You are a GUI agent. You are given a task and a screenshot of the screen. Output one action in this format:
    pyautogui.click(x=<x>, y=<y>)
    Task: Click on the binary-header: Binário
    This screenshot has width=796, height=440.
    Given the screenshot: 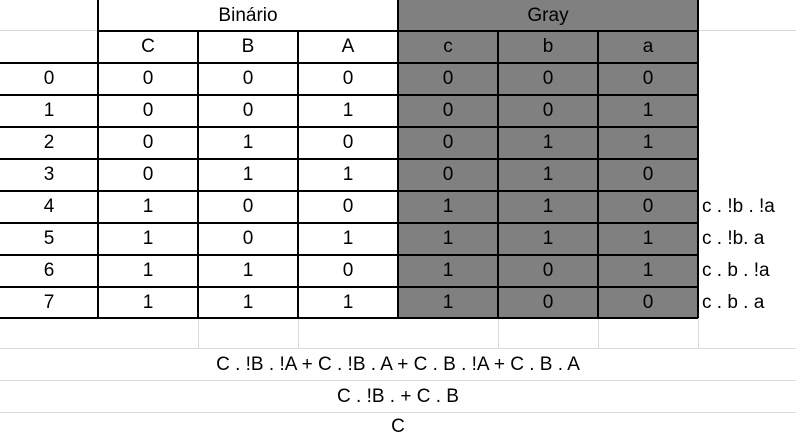 What is the action you would take?
    pyautogui.click(x=248, y=15)
    